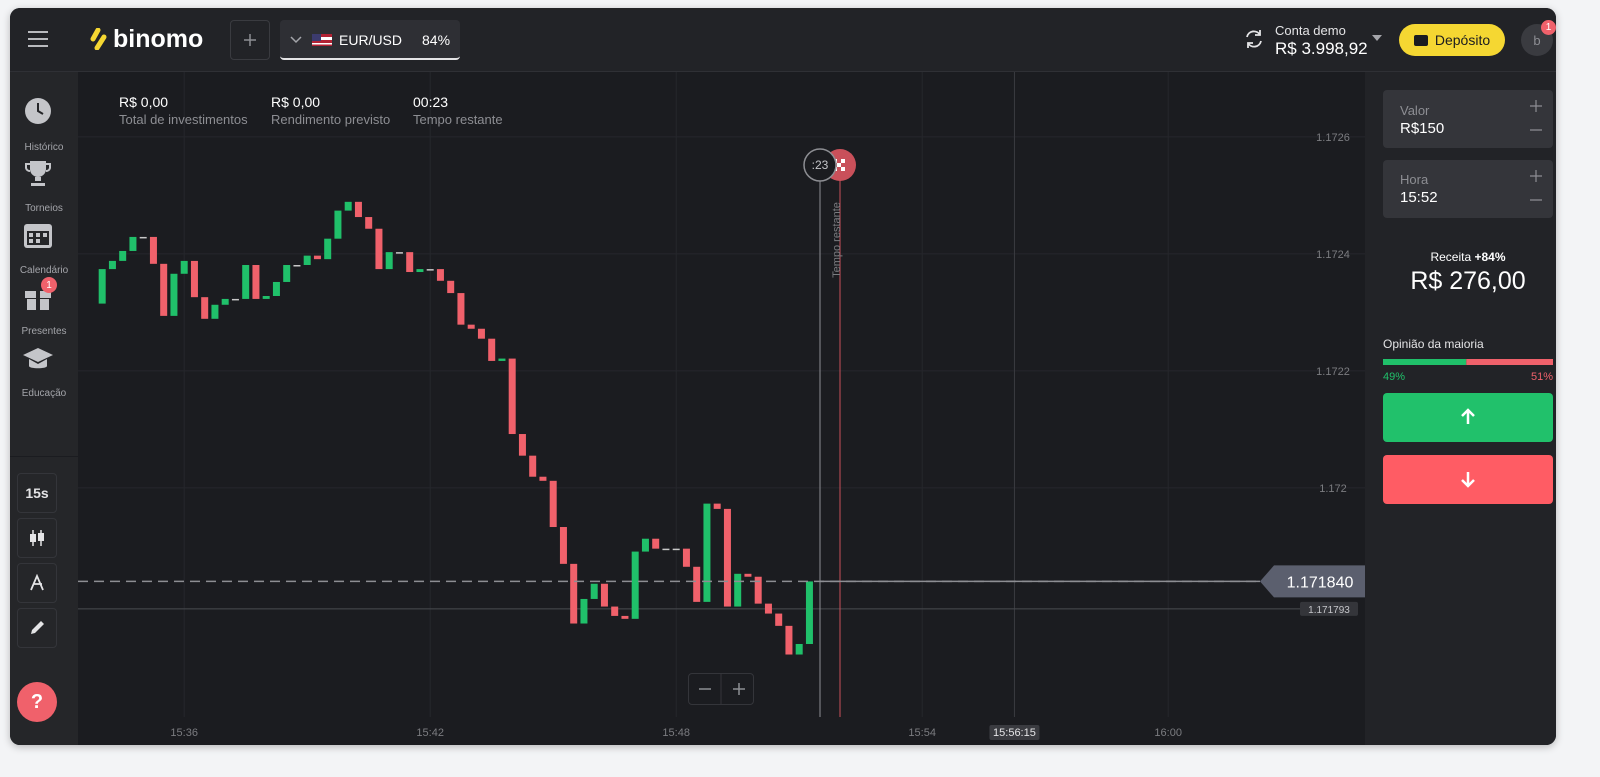 This screenshot has width=1600, height=777. I want to click on deposit-button: Depósito, so click(1452, 40).